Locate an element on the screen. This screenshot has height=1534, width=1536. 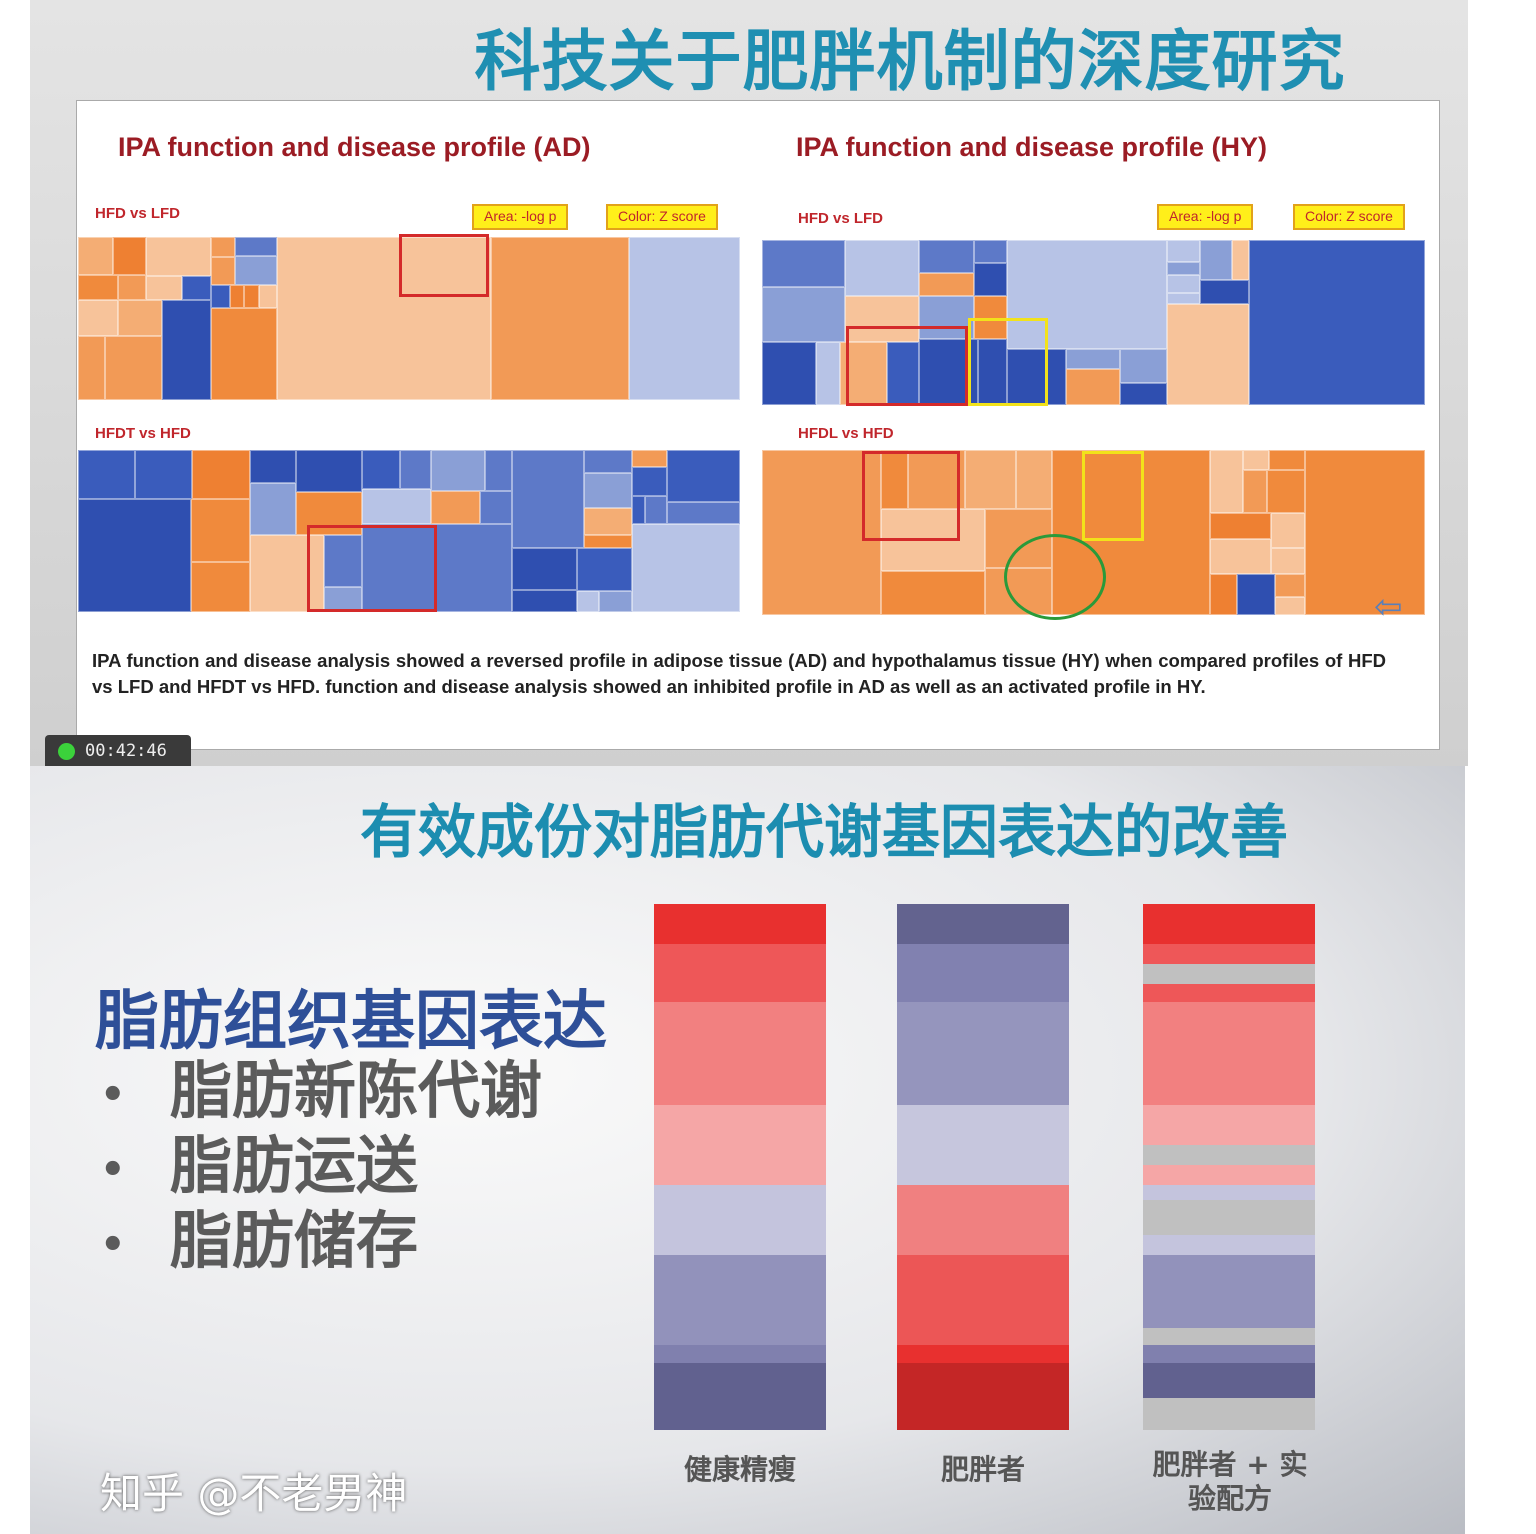
watermark: 知乎 @不老男神 is located at coordinates (254, 1493).